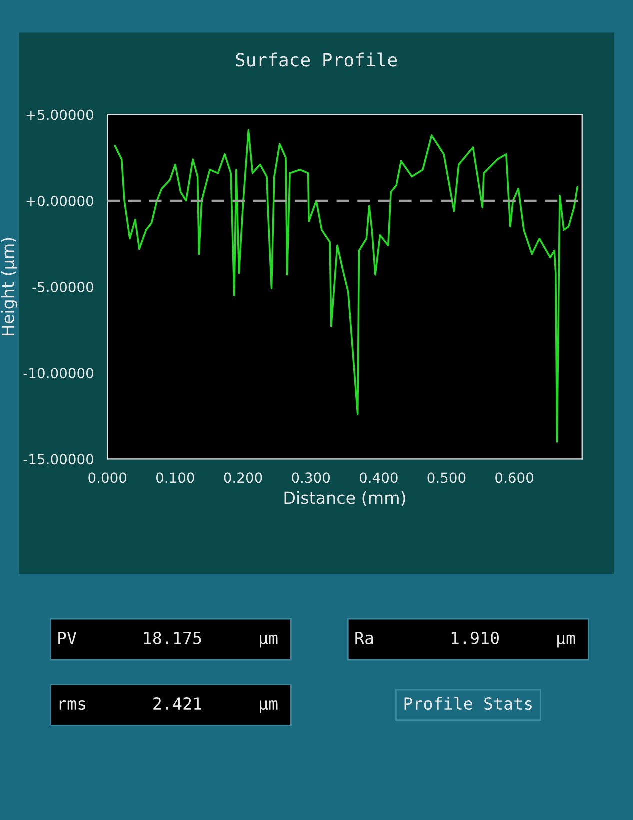 Image resolution: width=633 pixels, height=820 pixels. Describe the element at coordinates (9, 287) in the screenshot. I see `y-axis-title: Height (µm)` at that location.